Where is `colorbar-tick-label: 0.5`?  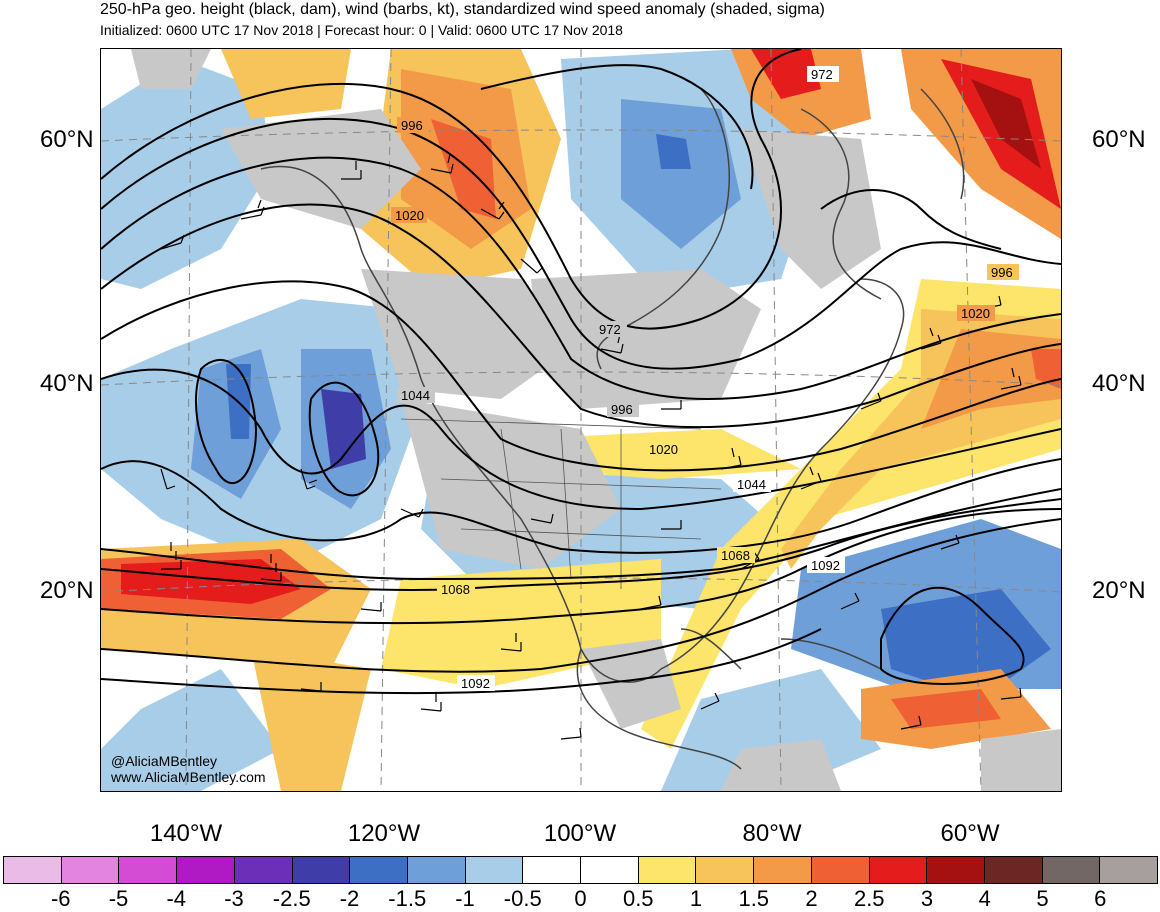 colorbar-tick-label: 0.5 is located at coordinates (638, 898).